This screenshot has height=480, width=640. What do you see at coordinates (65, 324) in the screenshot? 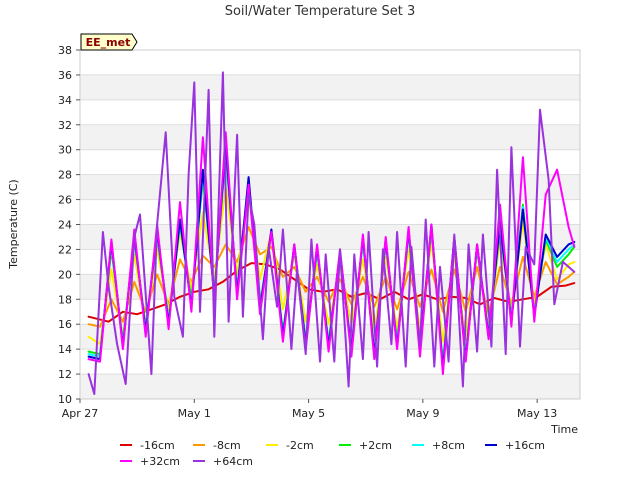
I see `y-tick-label: 16` at bounding box center [65, 324].